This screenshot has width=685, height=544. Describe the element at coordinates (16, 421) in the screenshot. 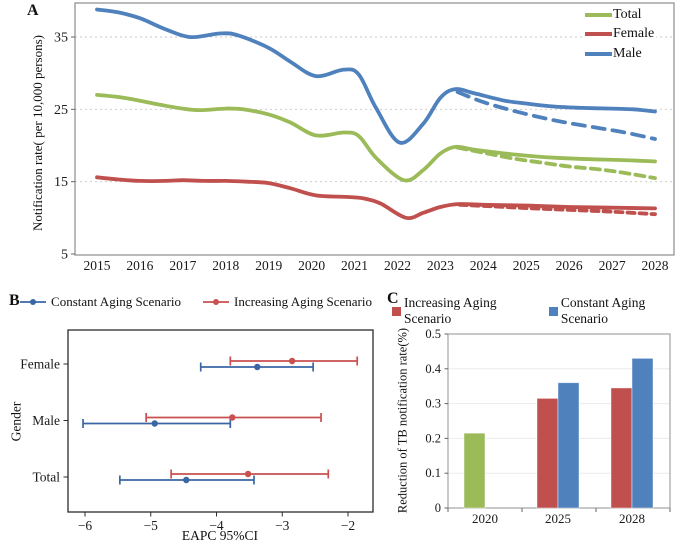

I see `panel-b-y-axis-title: Gender` at that location.